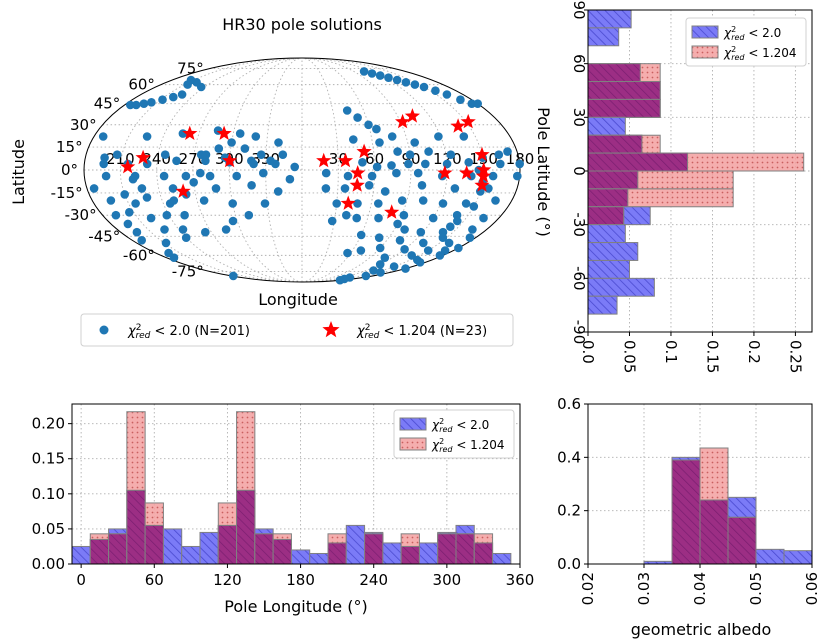 The width and height of the screenshot is (831, 643). What do you see at coordinates (700, 584) in the screenshot?
I see `albedo-xticks: 0.02 0.03 0.04 0.05 0.06` at bounding box center [700, 584].